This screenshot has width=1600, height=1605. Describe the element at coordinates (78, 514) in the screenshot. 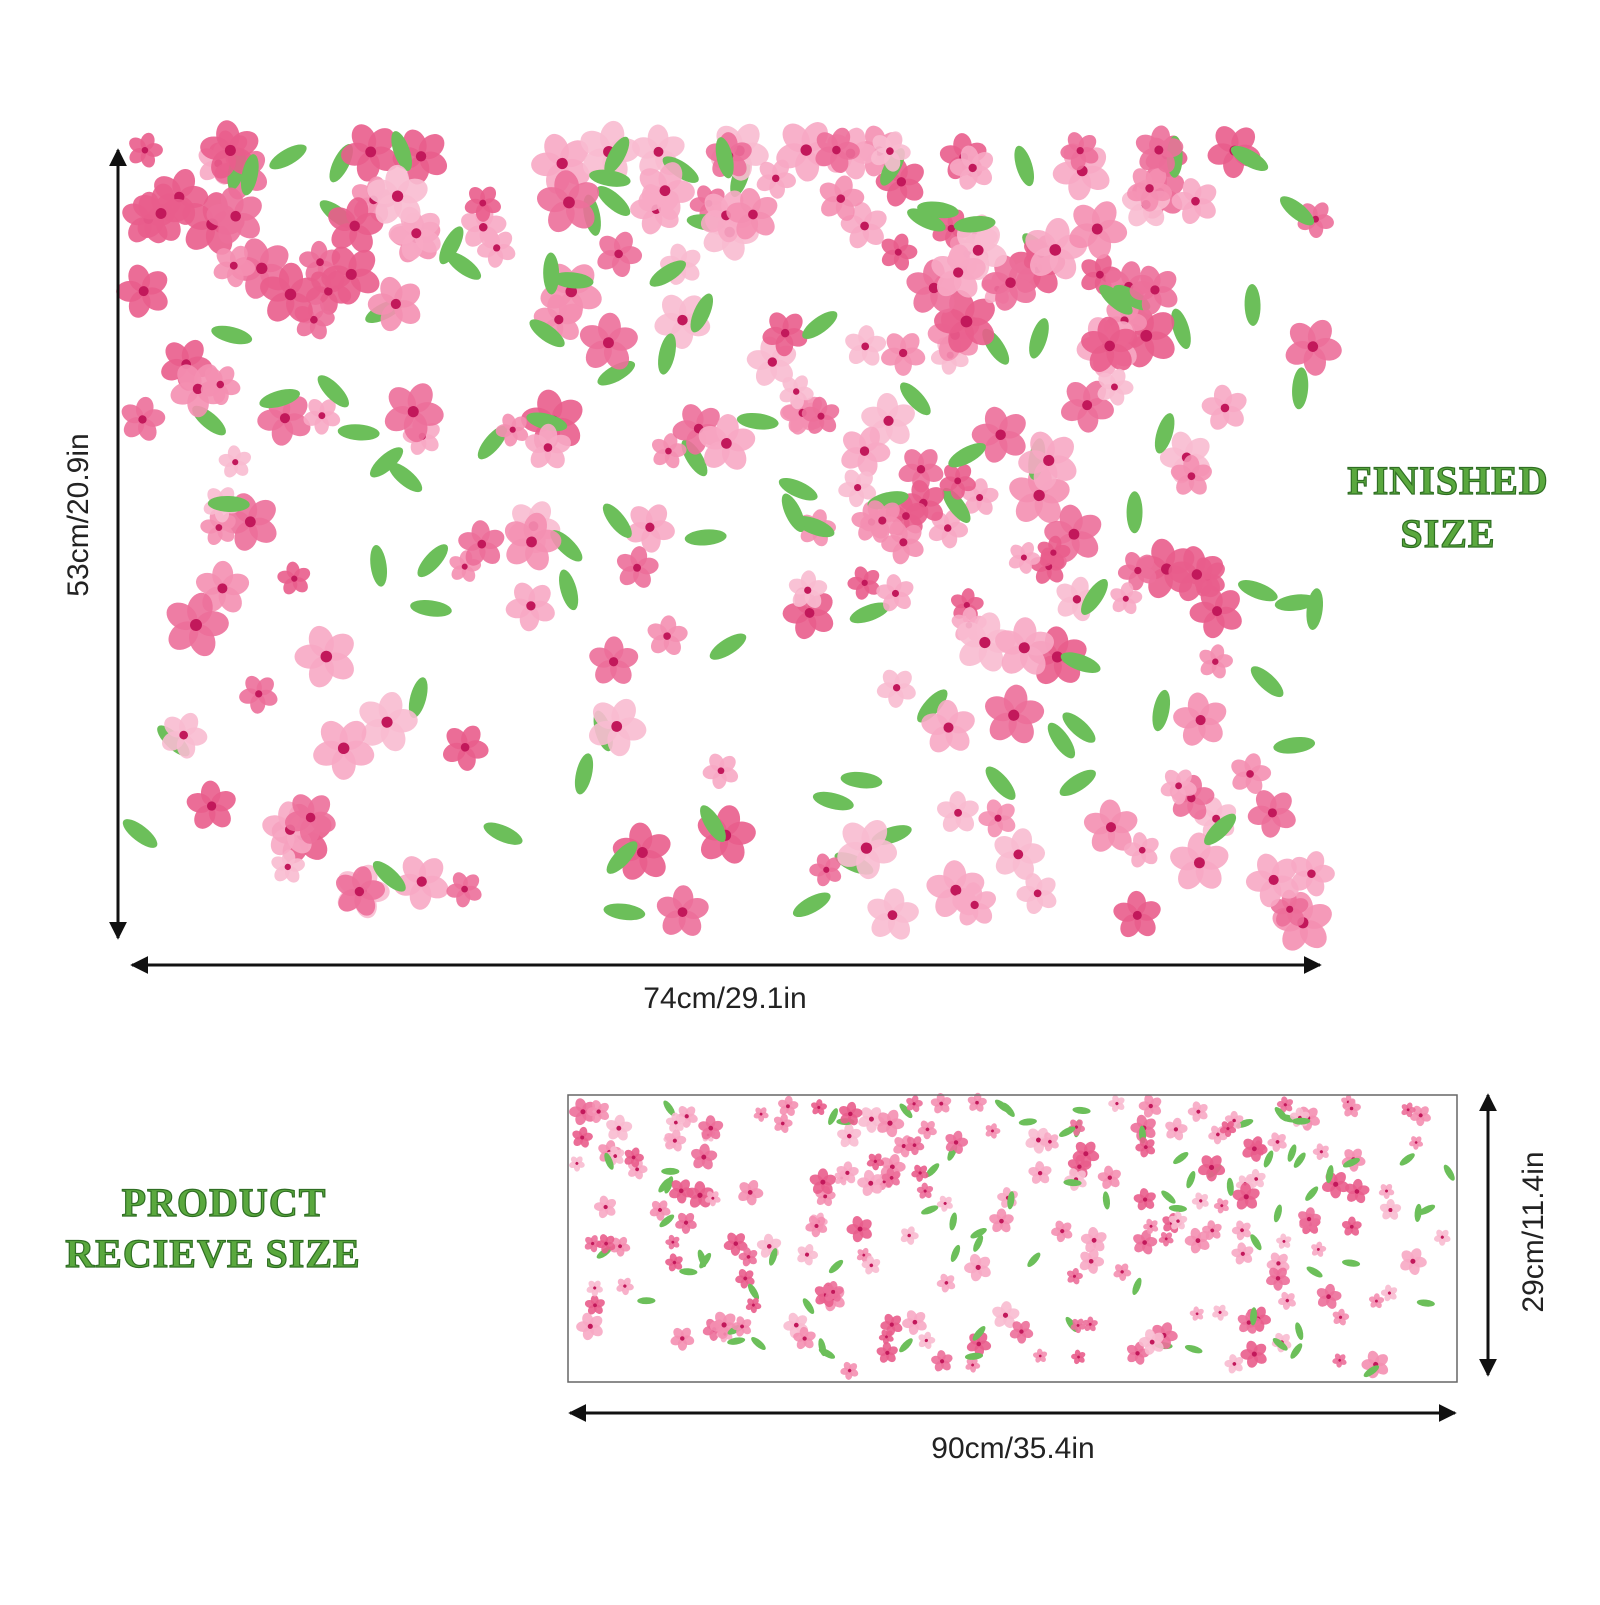

I see `finished-height: 53cm/20.9in` at that location.